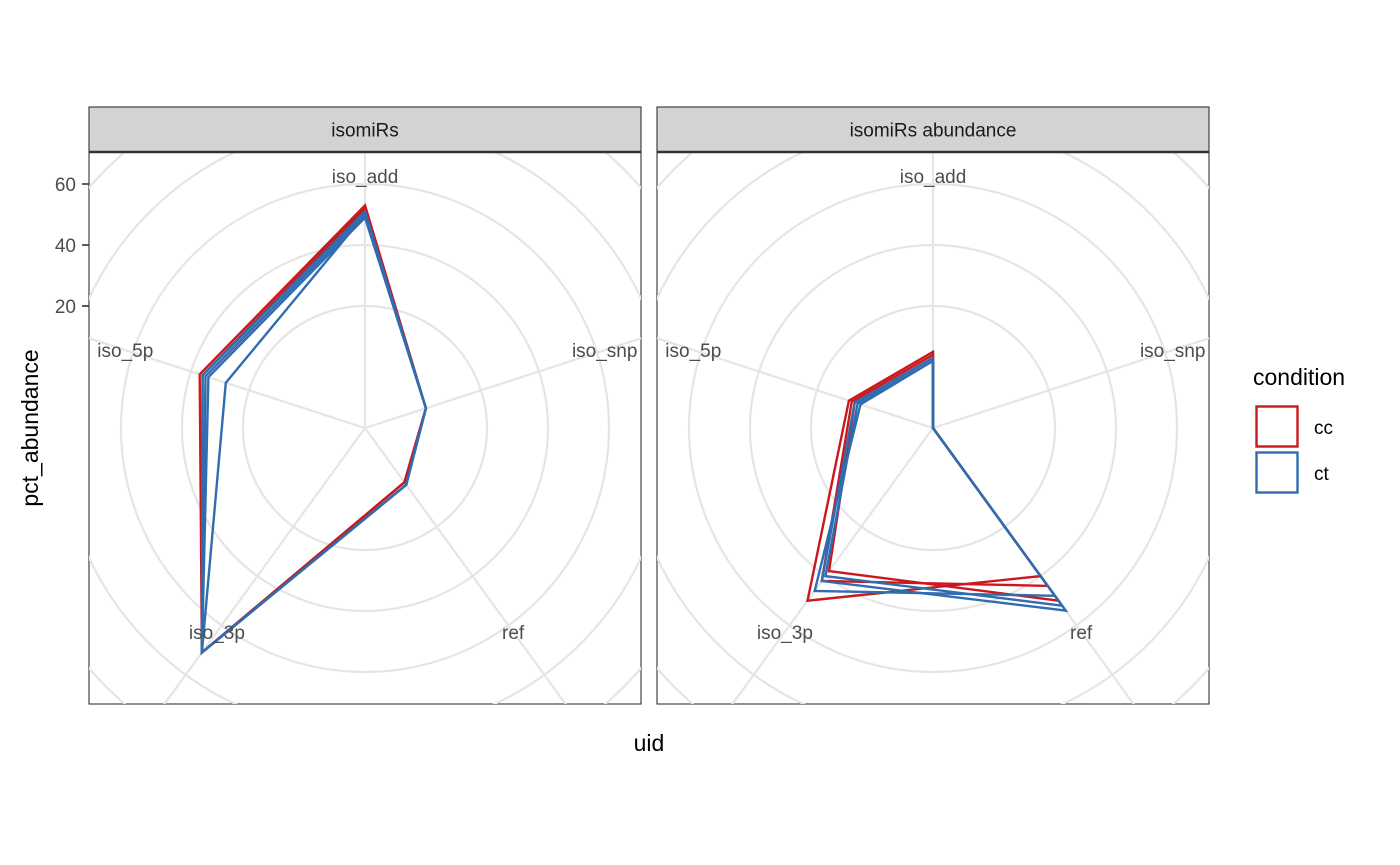 The image size is (1400, 865). Describe the element at coordinates (65, 307) in the screenshot. I see `y-tick-label: 20` at that location.